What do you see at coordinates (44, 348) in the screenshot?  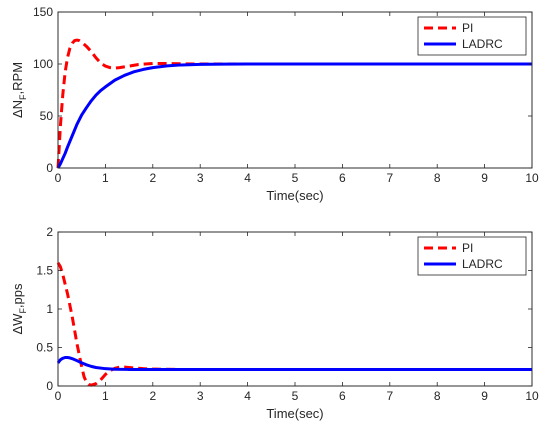 I see `y-tick-label: 0.5` at bounding box center [44, 348].